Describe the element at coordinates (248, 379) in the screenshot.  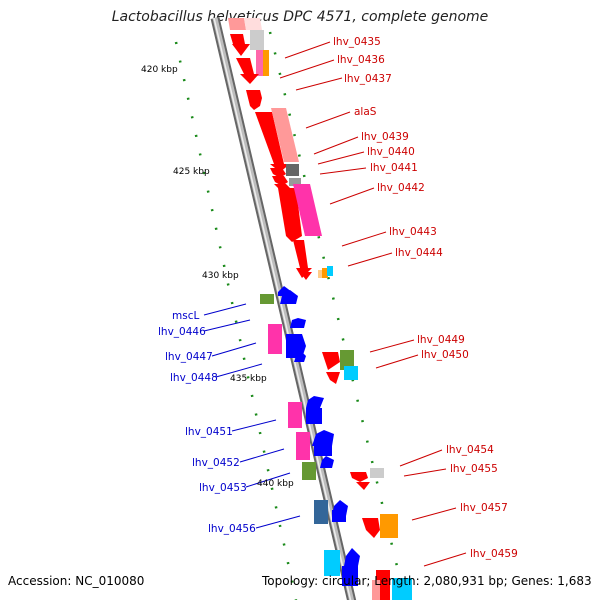
I see `tick-label: 435 kbp` at that location.